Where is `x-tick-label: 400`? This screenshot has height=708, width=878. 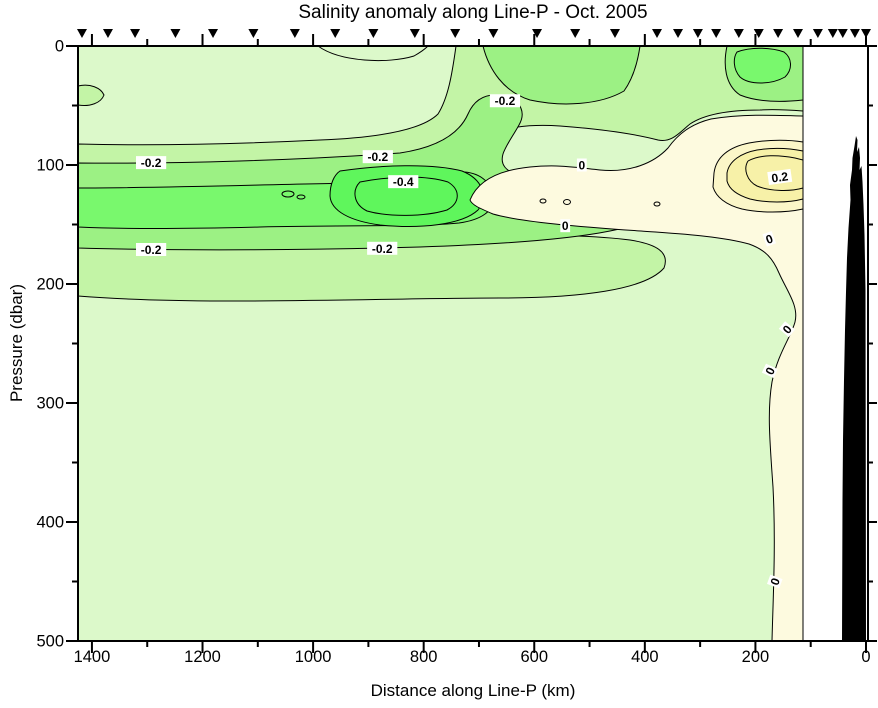
x-tick-label: 400 is located at coordinates (645, 657).